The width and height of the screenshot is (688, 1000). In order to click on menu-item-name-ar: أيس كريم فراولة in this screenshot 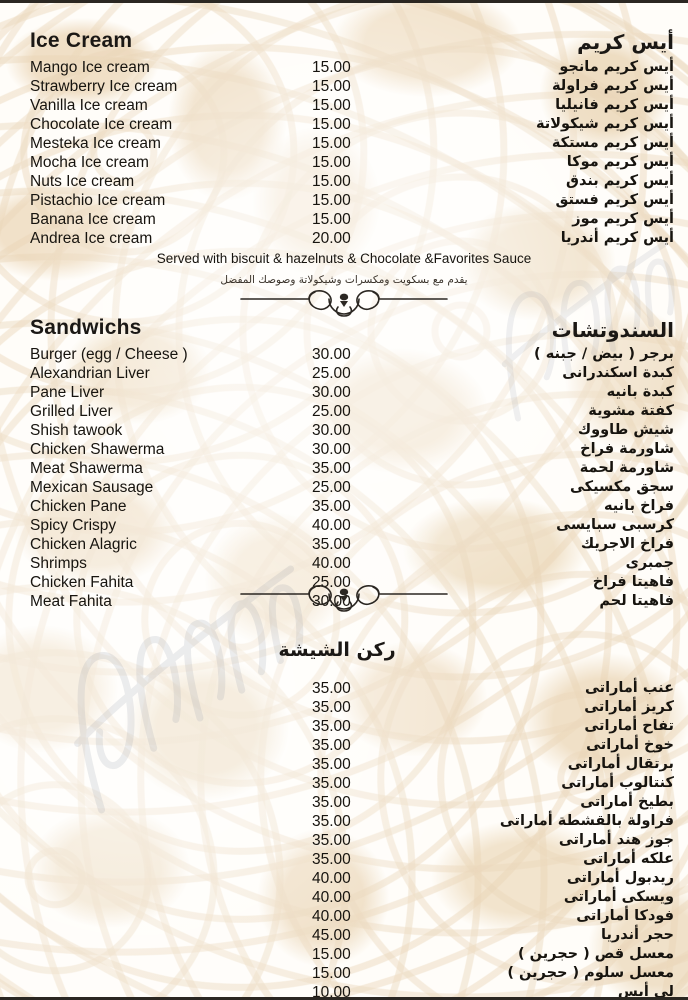, I will do `click(612, 86)`.